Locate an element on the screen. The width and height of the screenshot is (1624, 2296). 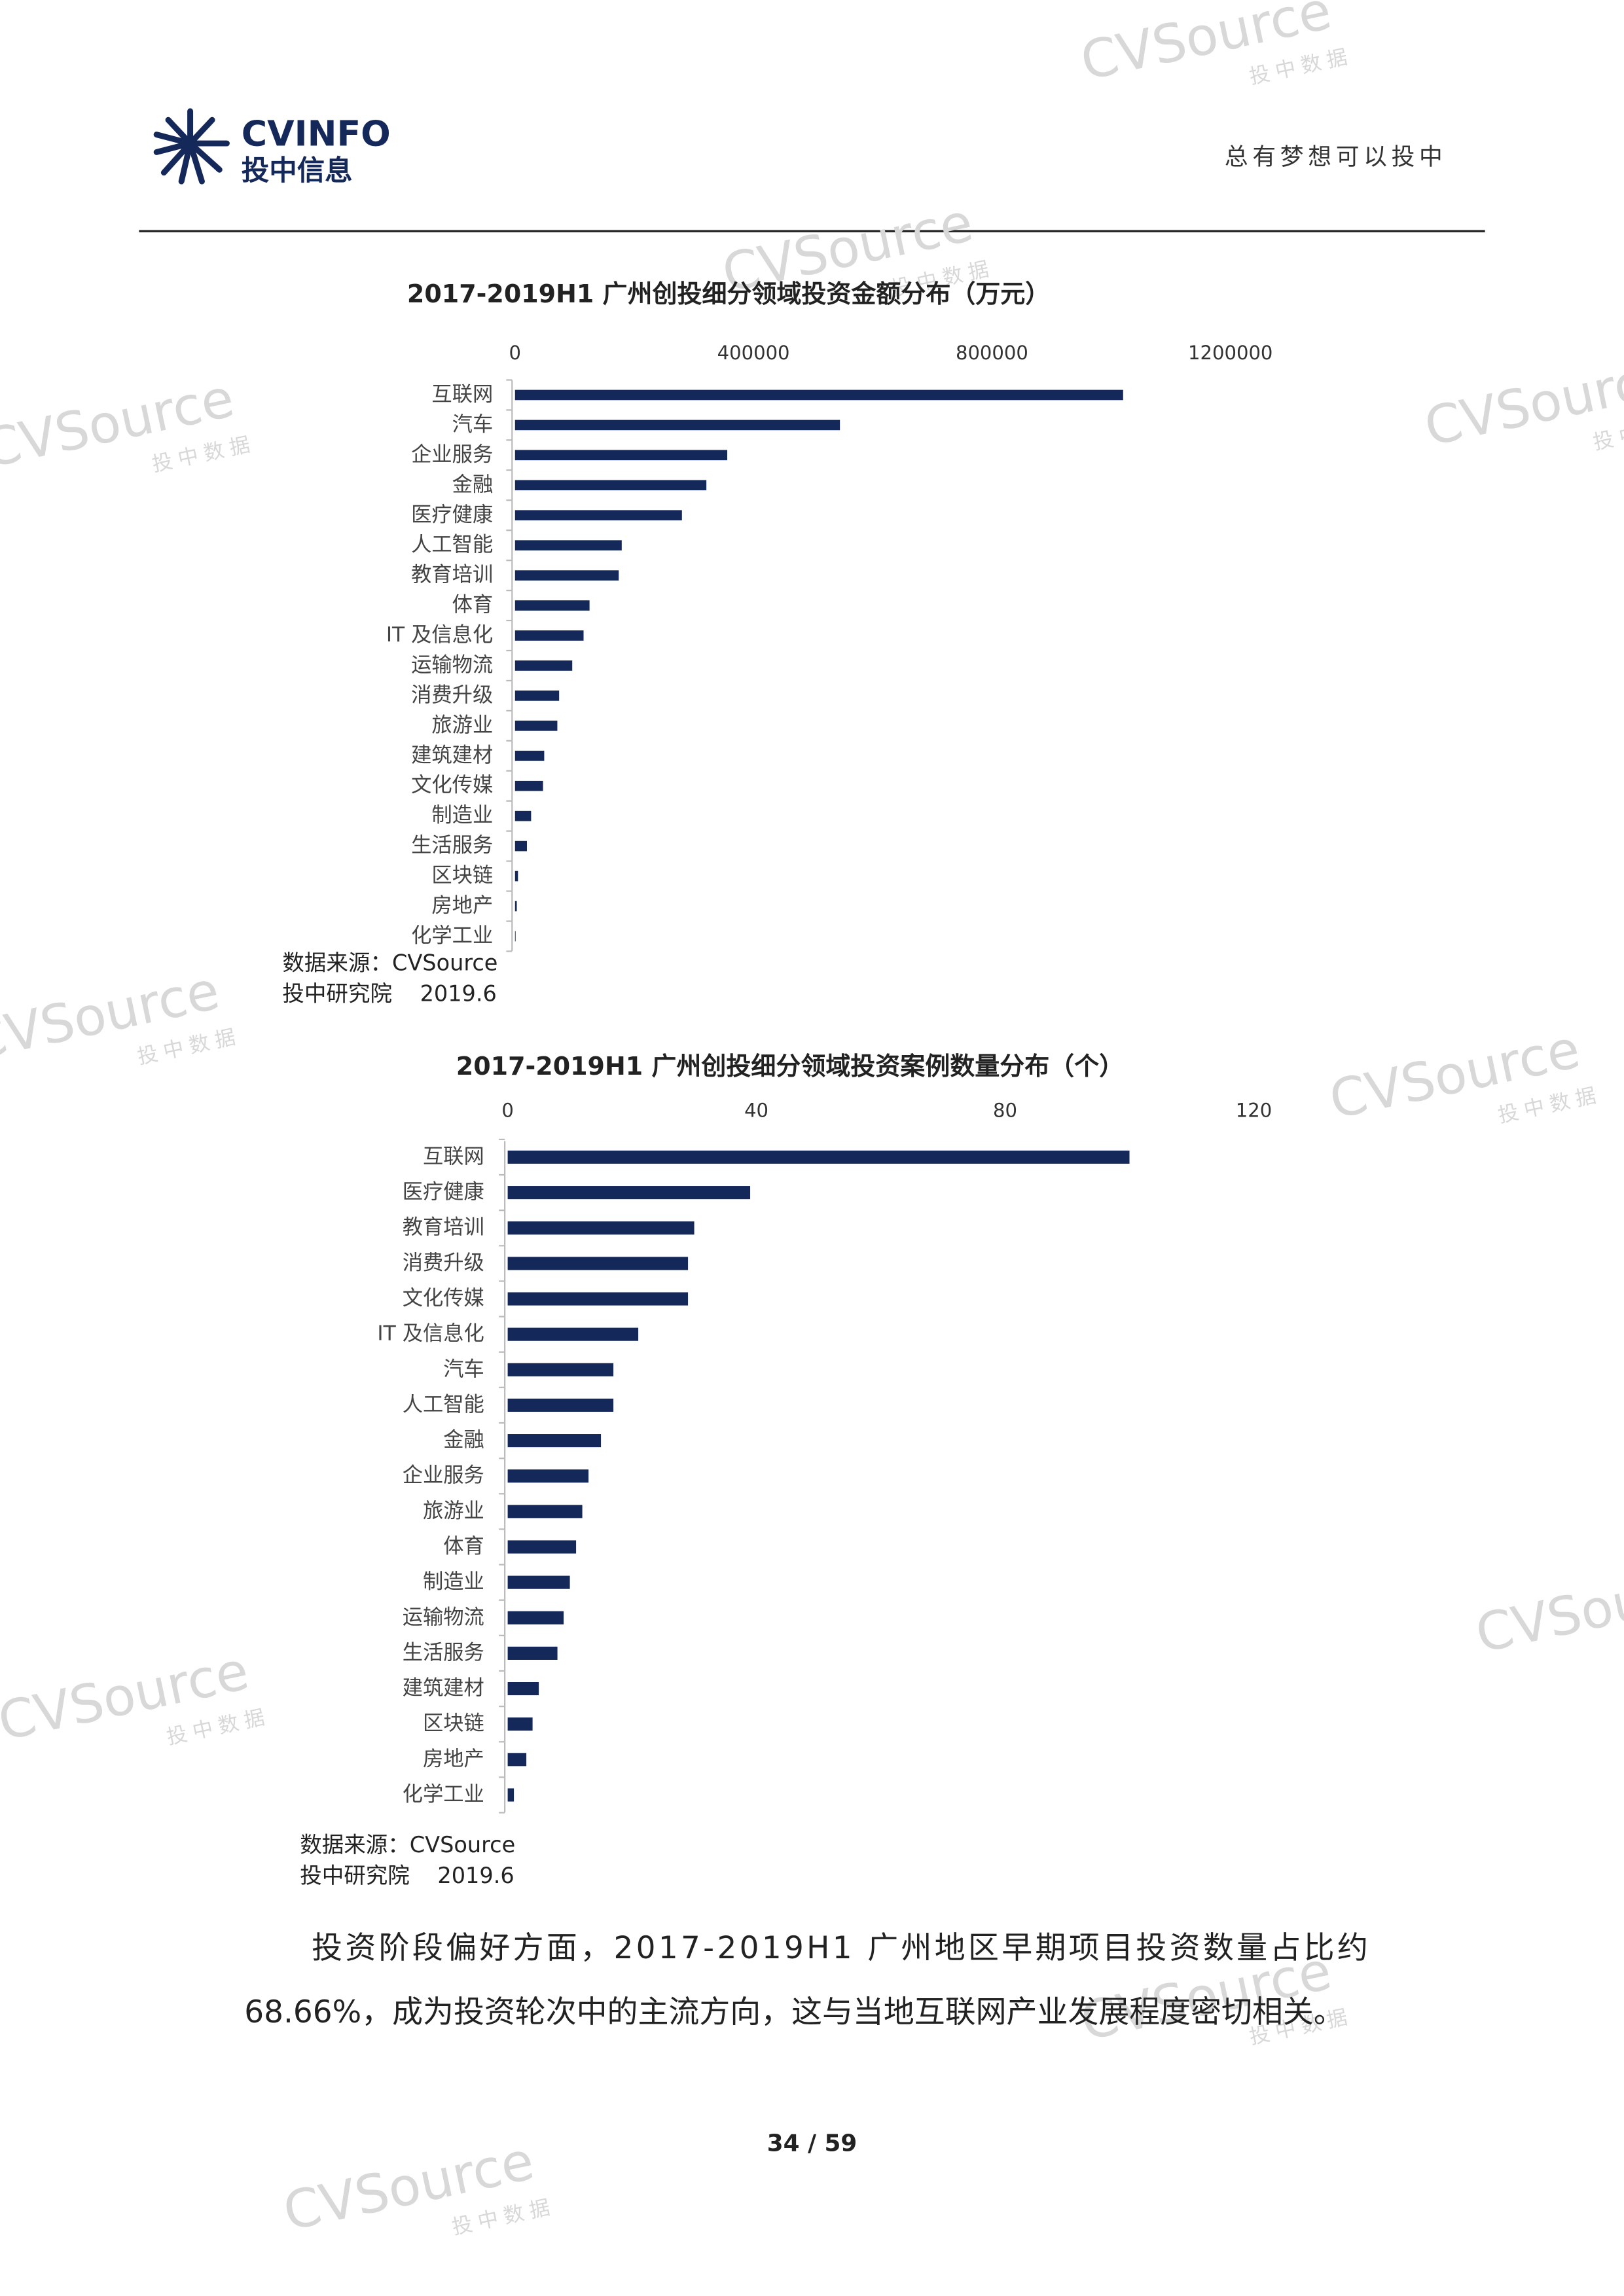
x-tick-label: 120 is located at coordinates (1254, 1111).